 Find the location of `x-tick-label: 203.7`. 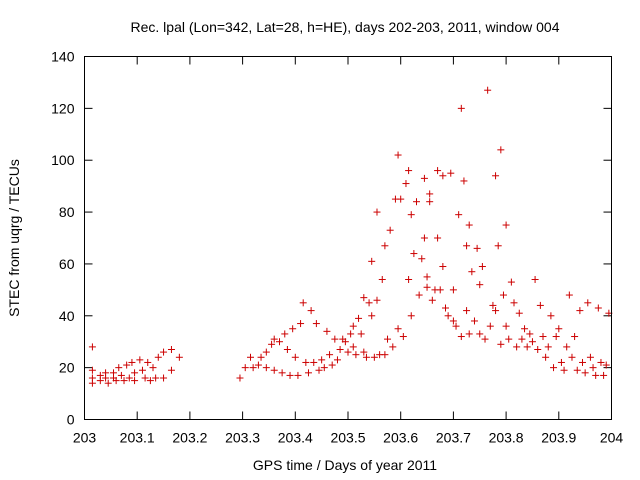

x-tick-label: 203.7 is located at coordinates (453, 438).